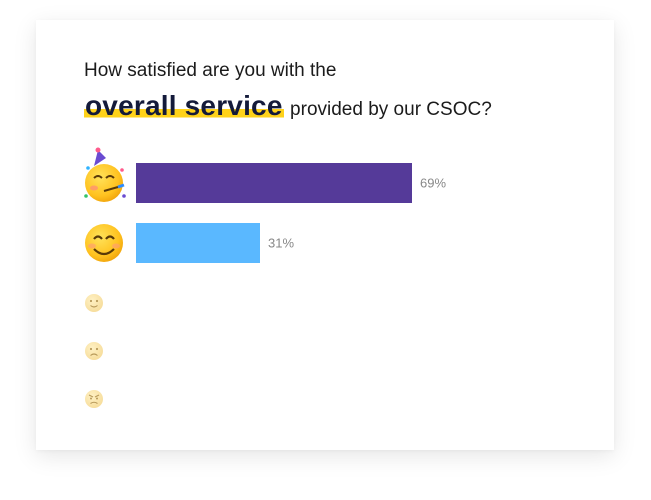 This screenshot has height=500, width=651. I want to click on bar-party-face-emoji, so click(274, 183).